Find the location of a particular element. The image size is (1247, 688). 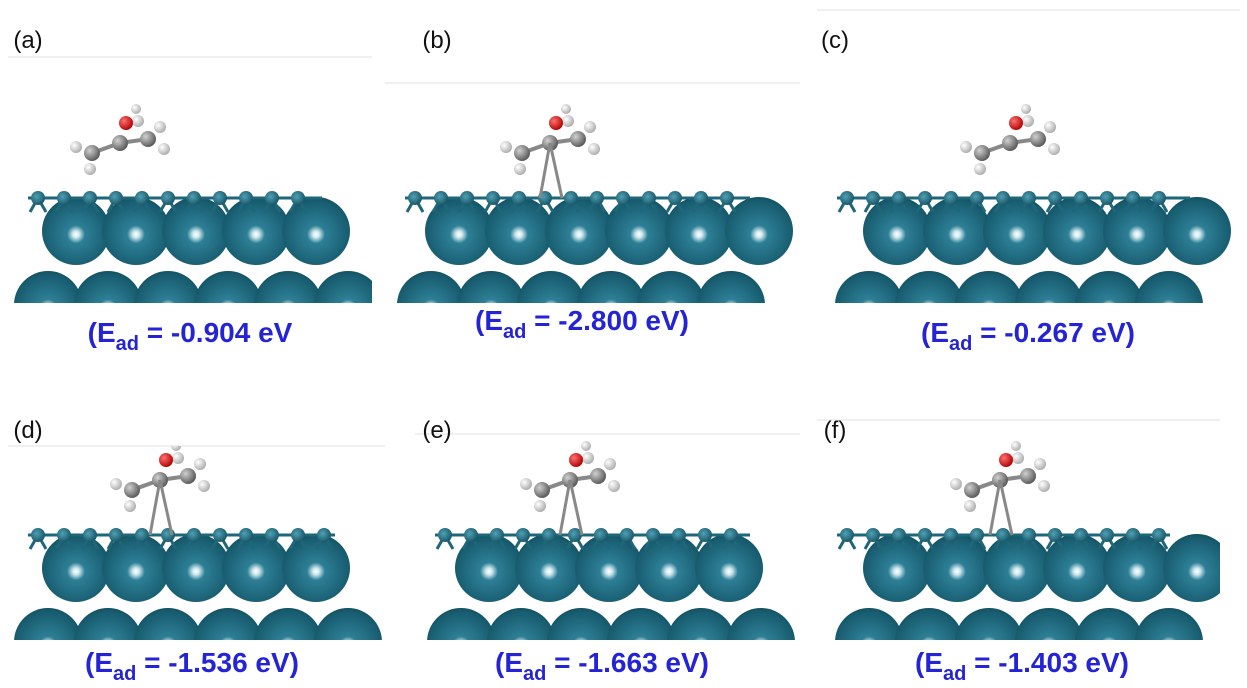

energy-caption: (Ead = -0.904 eV is located at coordinates (190, 336).